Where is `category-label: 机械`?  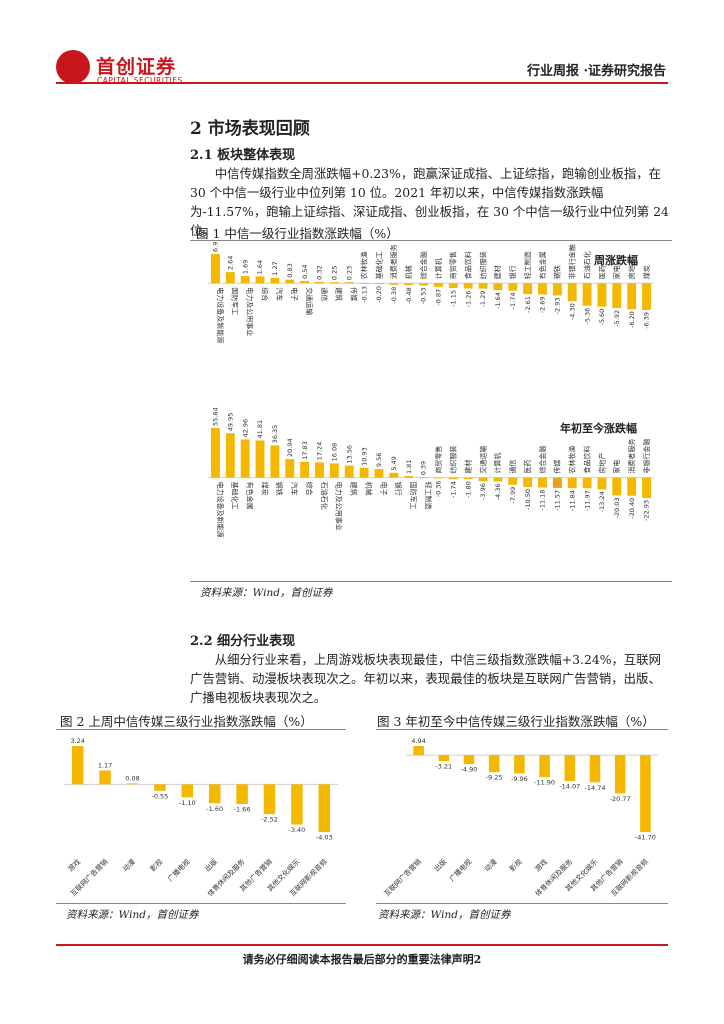
category-label: 机械 is located at coordinates (368, 489).